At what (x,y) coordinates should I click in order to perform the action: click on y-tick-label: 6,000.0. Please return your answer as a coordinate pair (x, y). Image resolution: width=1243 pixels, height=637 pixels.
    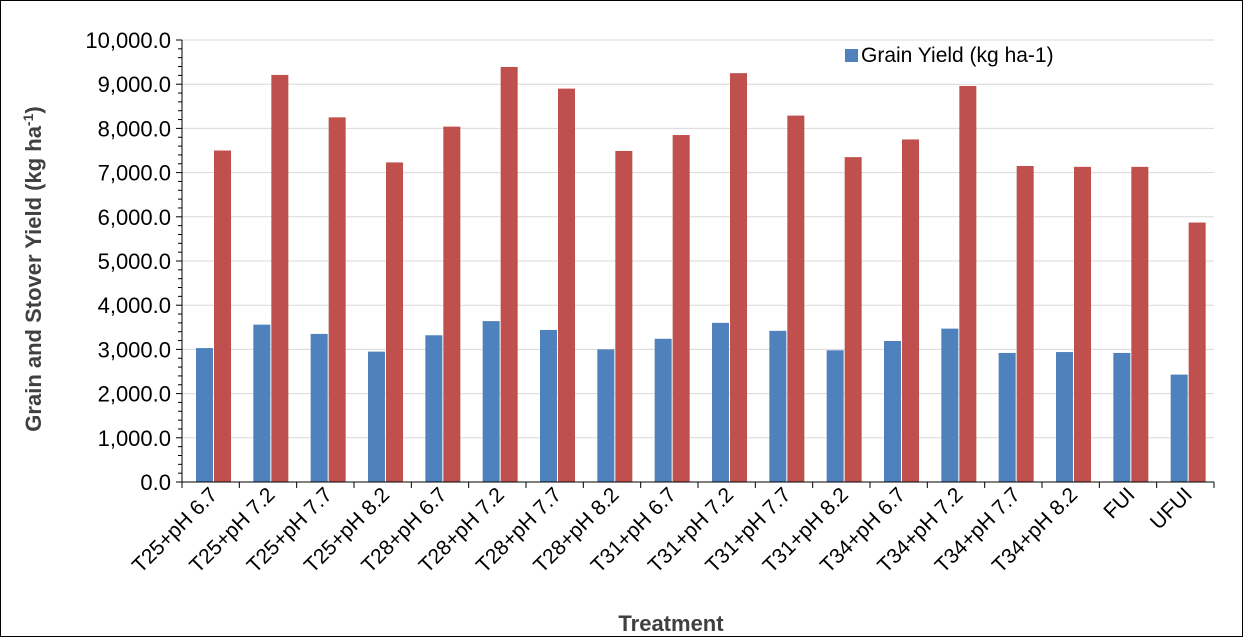
    Looking at the image, I should click on (134, 217).